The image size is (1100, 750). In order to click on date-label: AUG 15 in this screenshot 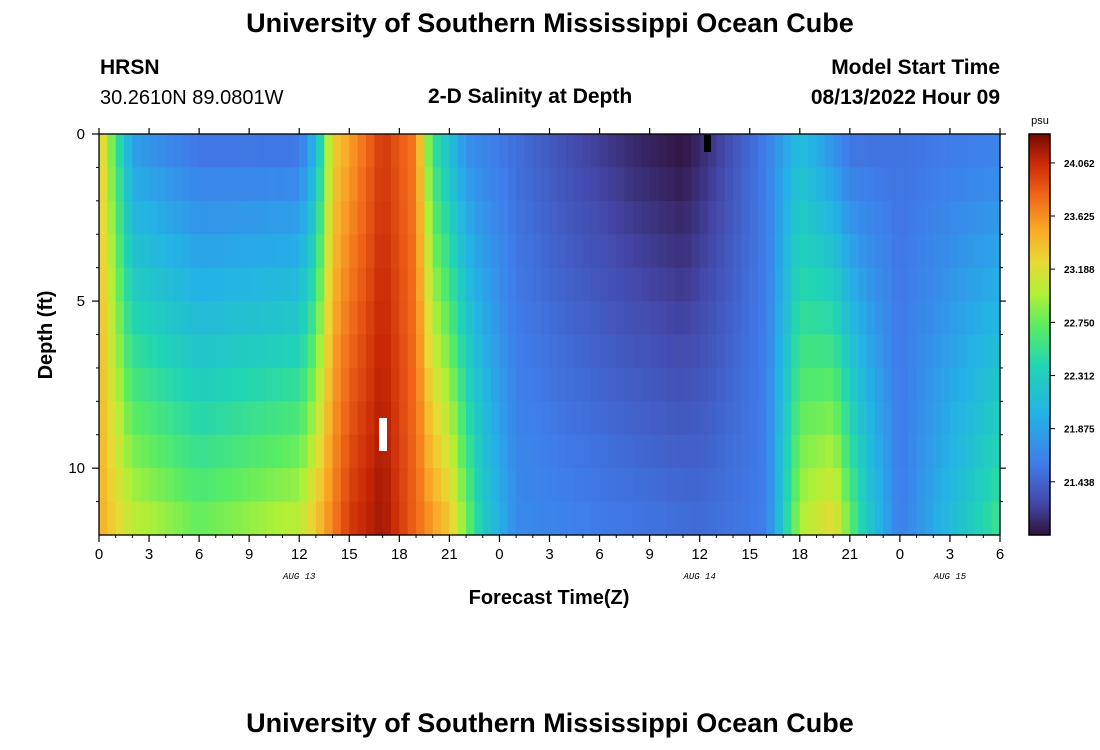, I will do `click(950, 577)`.